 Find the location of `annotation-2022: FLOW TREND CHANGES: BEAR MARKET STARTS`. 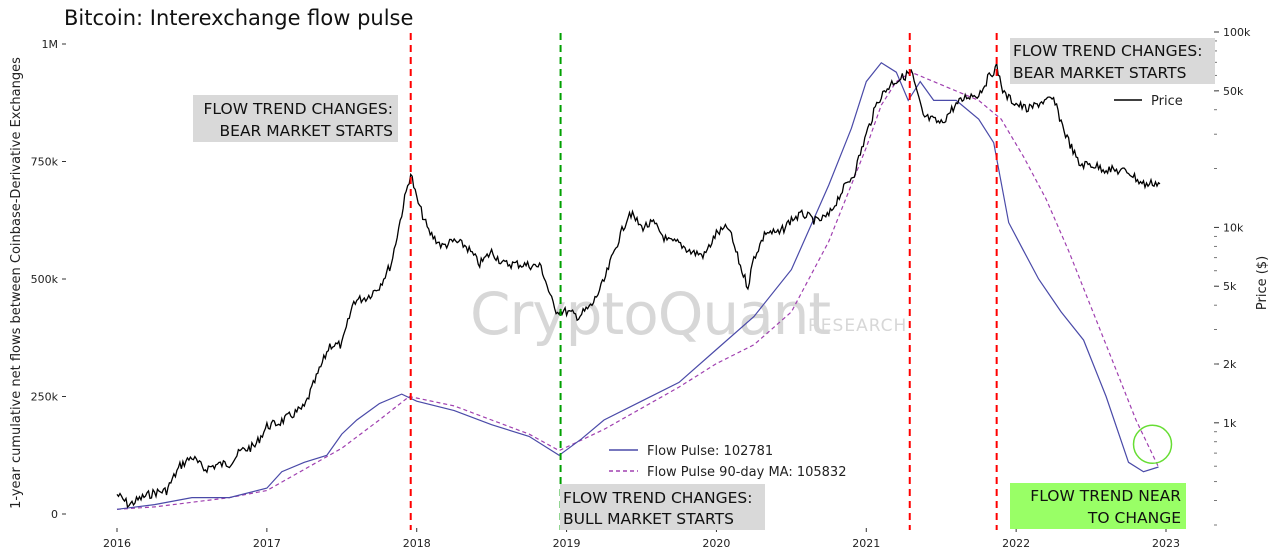

annotation-2022: FLOW TREND CHANGES: BEAR MARKET STARTS is located at coordinates (1112, 61).